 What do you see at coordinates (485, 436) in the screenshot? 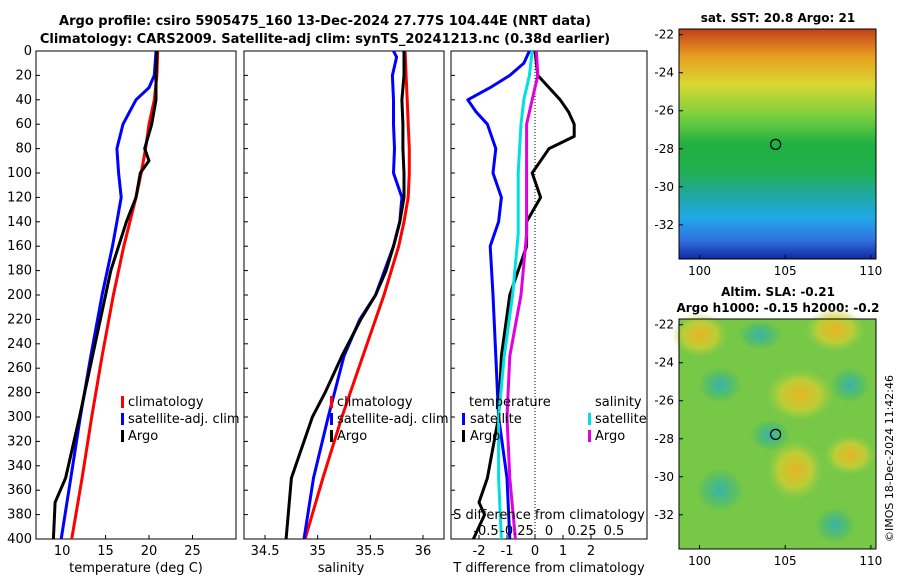
I see `legend-t-argo: Argo` at bounding box center [485, 436].